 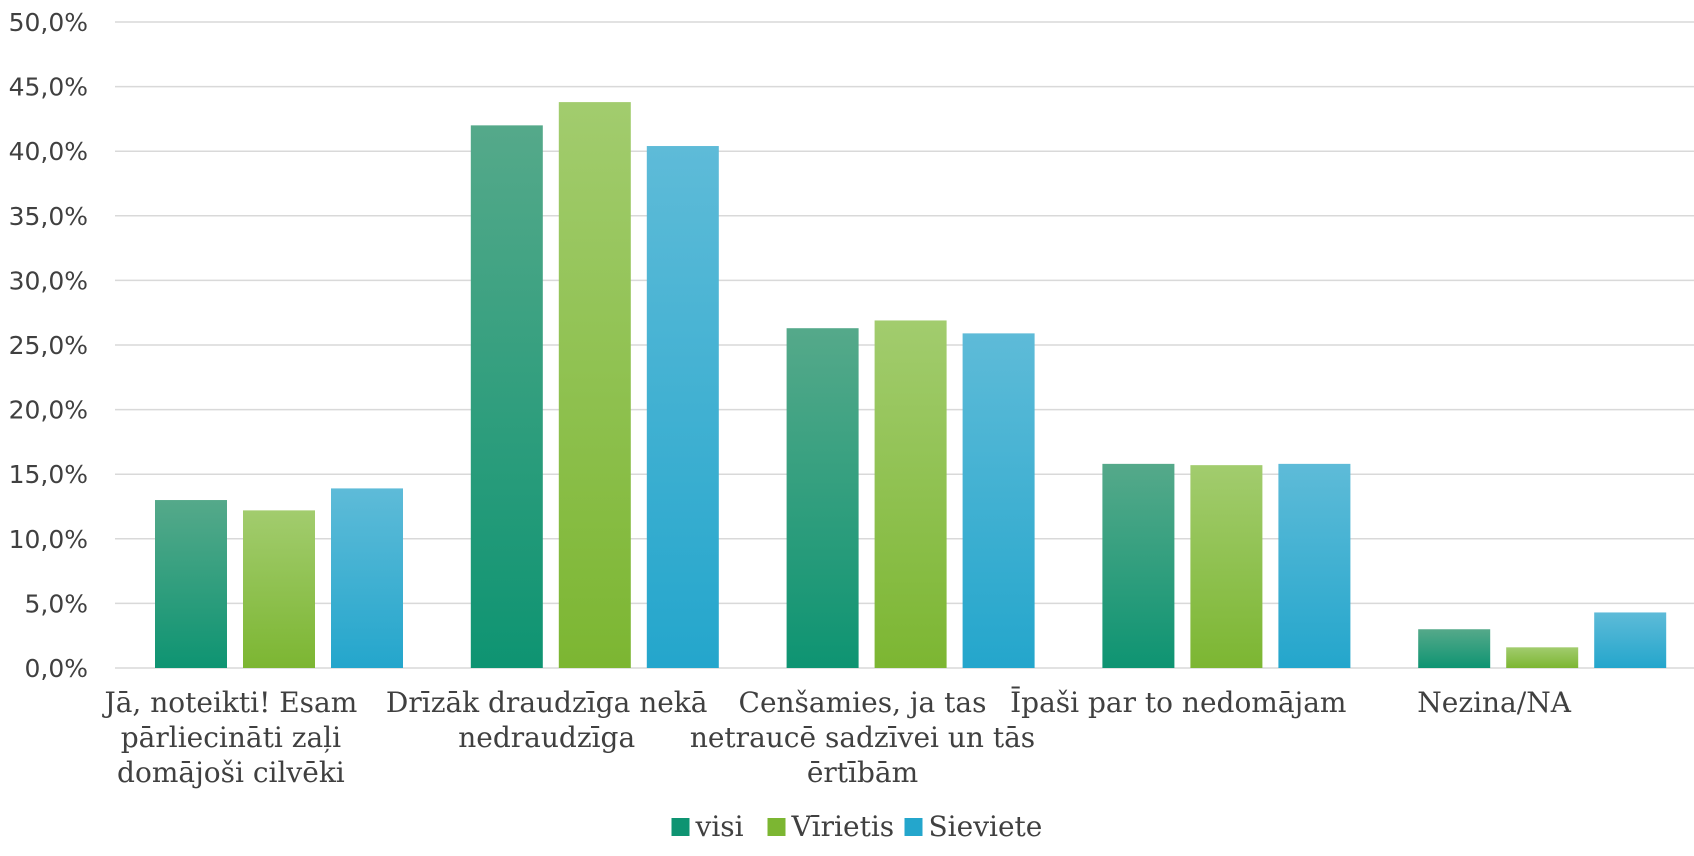 I want to click on legend-item-v-rietis: Vīrietis, so click(x=831, y=826).